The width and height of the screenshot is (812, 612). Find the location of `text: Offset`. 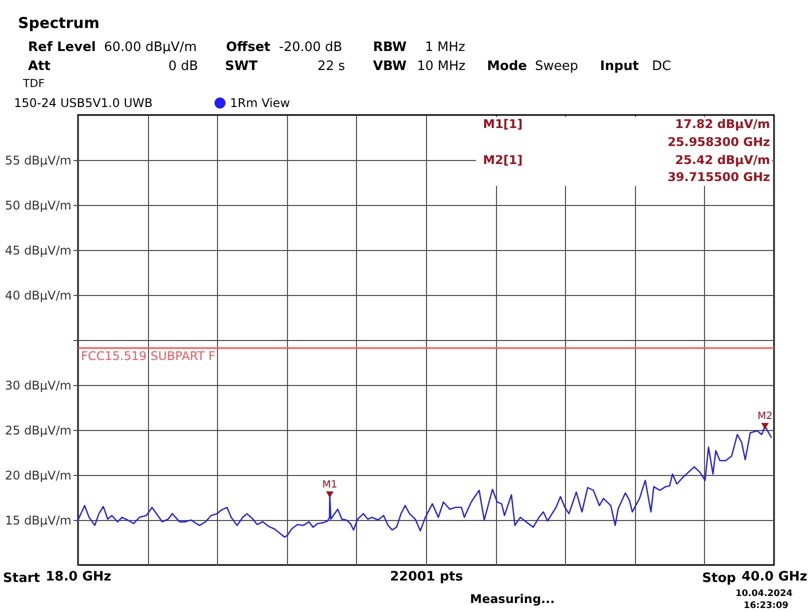

text: Offset is located at coordinates (248, 47).